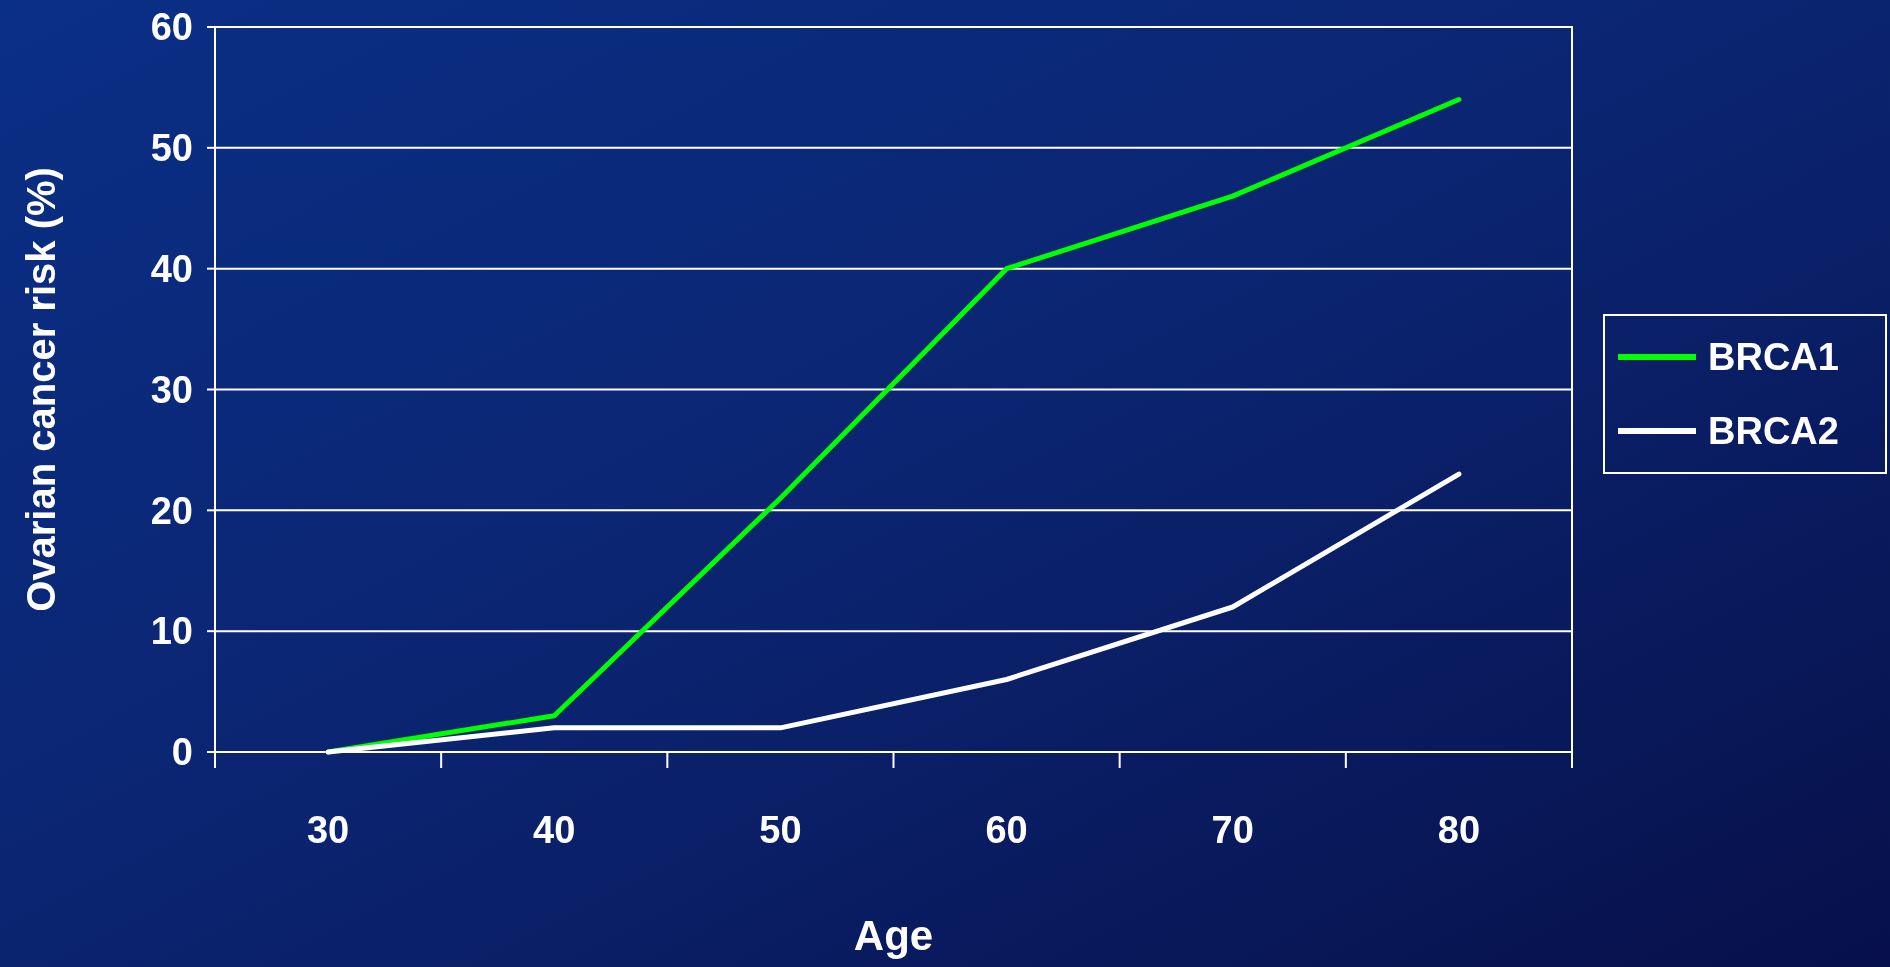  I want to click on y-tick-label: 30, so click(171, 389).